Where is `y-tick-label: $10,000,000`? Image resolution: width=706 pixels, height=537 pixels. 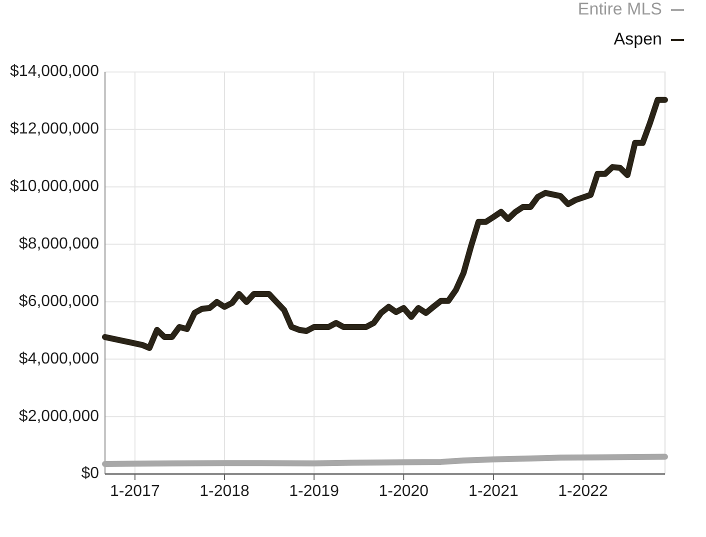
y-tick-label: $10,000,000 is located at coordinates (55, 187).